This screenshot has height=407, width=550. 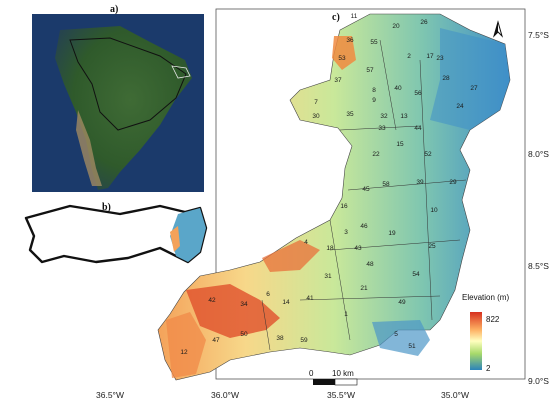 What do you see at coordinates (311, 373) in the screenshot?
I see `scale-zero: 0` at bounding box center [311, 373].